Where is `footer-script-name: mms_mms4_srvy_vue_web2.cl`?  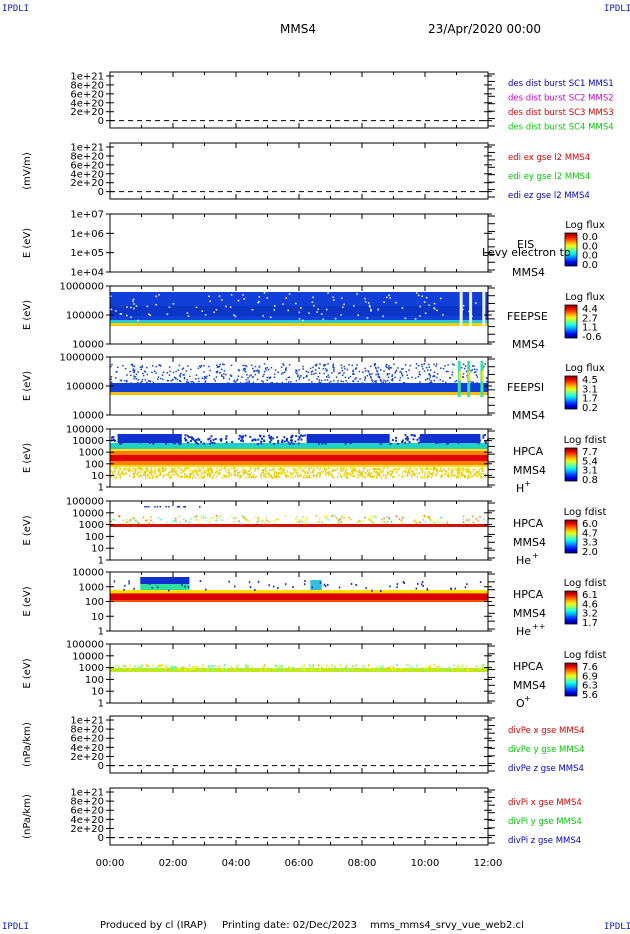
footer-script-name: mms_mms4_srvy_vue_web2.cl is located at coordinates (447, 925).